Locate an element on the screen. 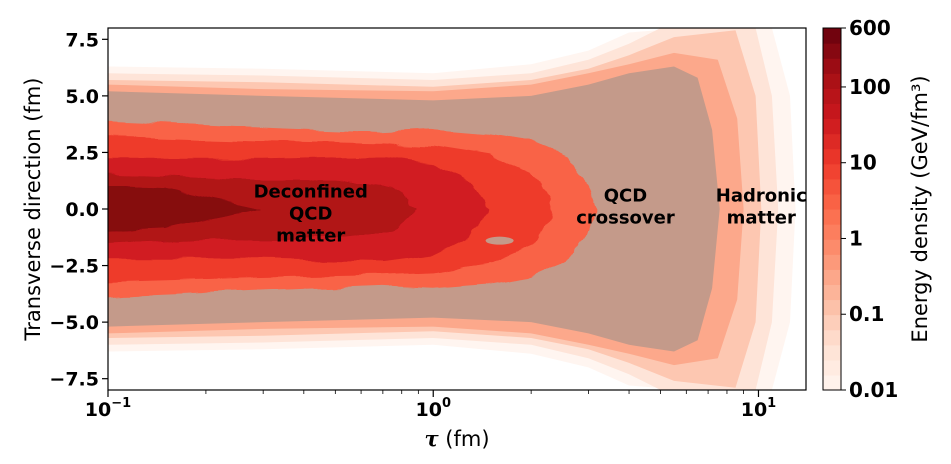  x-tick-exponent: 1 is located at coordinates (771, 403).